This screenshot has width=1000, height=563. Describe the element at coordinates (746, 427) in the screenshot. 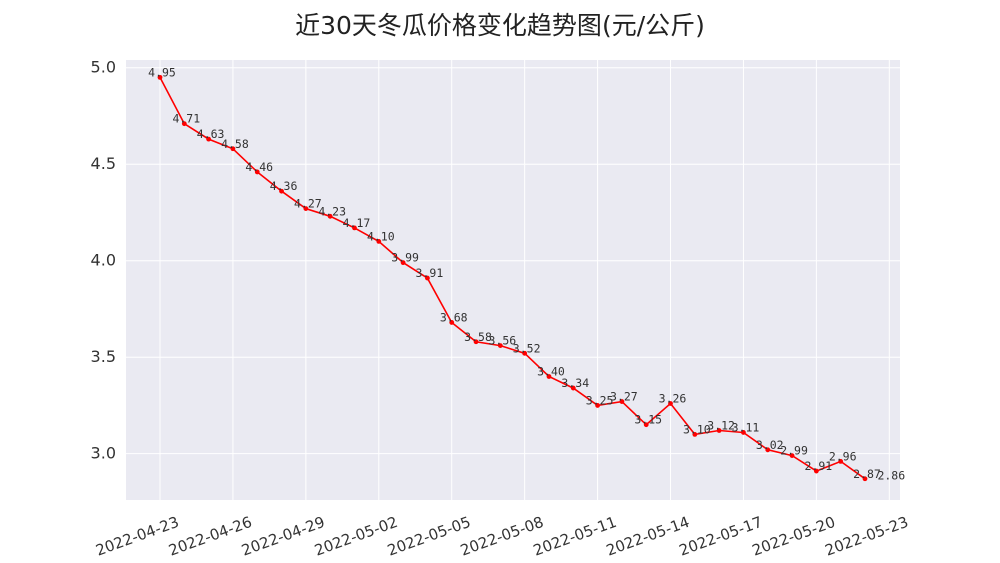

I see `data-label: 3.11` at that location.